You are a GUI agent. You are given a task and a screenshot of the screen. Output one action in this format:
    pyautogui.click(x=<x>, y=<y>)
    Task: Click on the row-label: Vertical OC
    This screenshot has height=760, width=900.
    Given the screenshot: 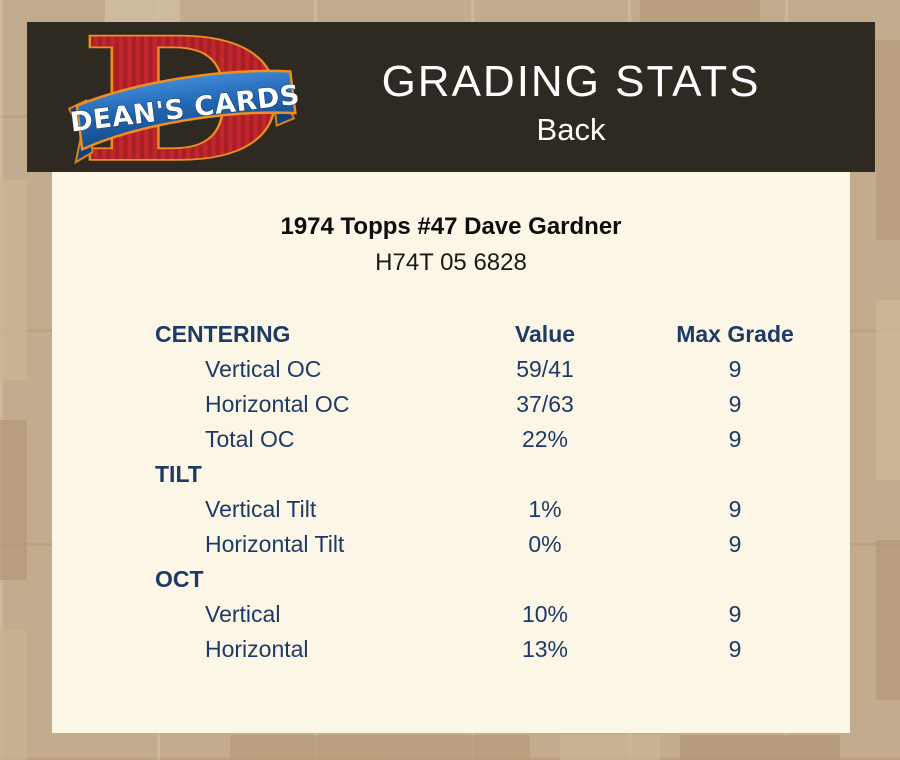 What is the action you would take?
    pyautogui.click(x=263, y=369)
    